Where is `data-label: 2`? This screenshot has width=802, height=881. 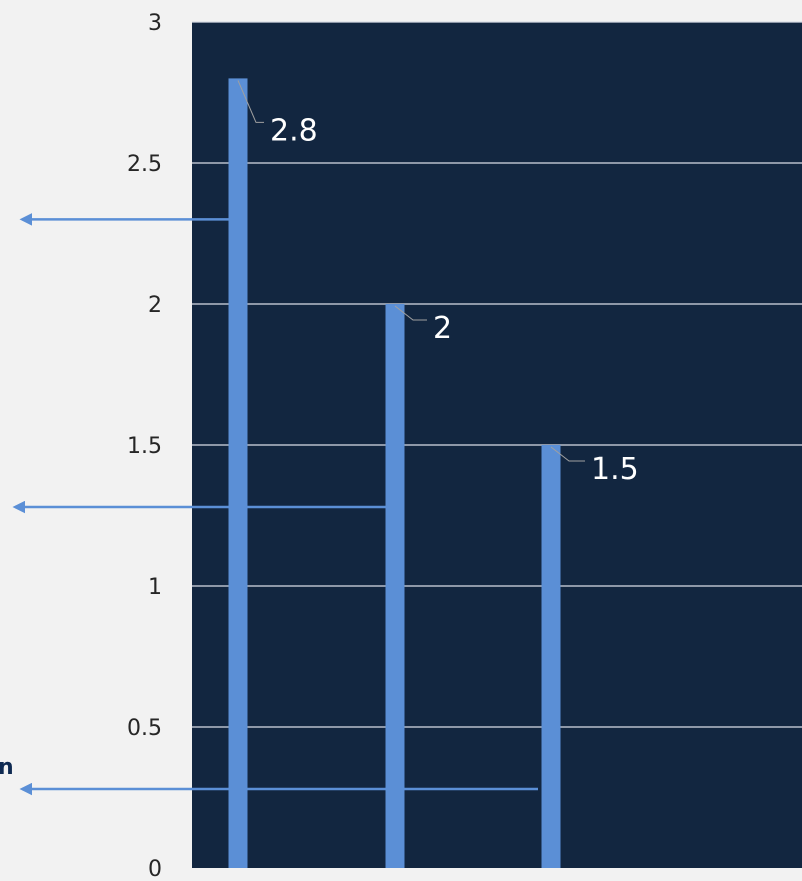 data-label: 2 is located at coordinates (442, 328).